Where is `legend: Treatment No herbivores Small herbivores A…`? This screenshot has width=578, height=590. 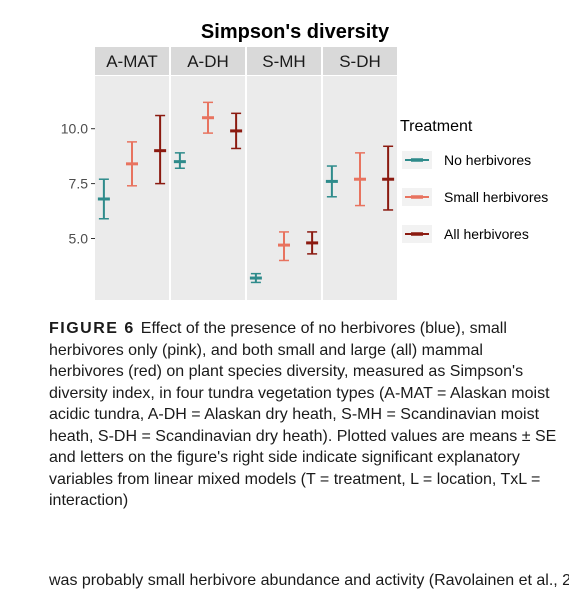
legend: Treatment No herbivores Small herbivores A… is located at coordinates (474, 180).